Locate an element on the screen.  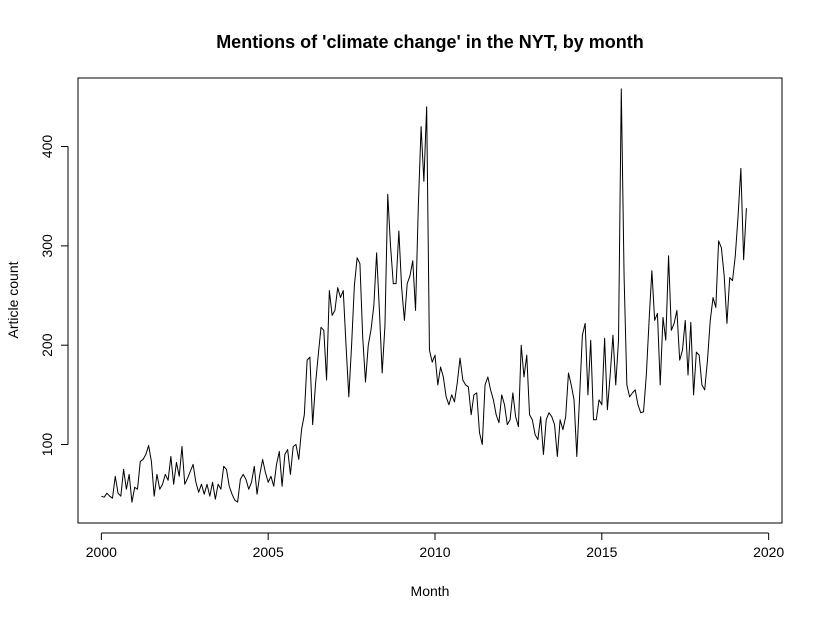
x-tick-label: 2020 is located at coordinates (768, 552).